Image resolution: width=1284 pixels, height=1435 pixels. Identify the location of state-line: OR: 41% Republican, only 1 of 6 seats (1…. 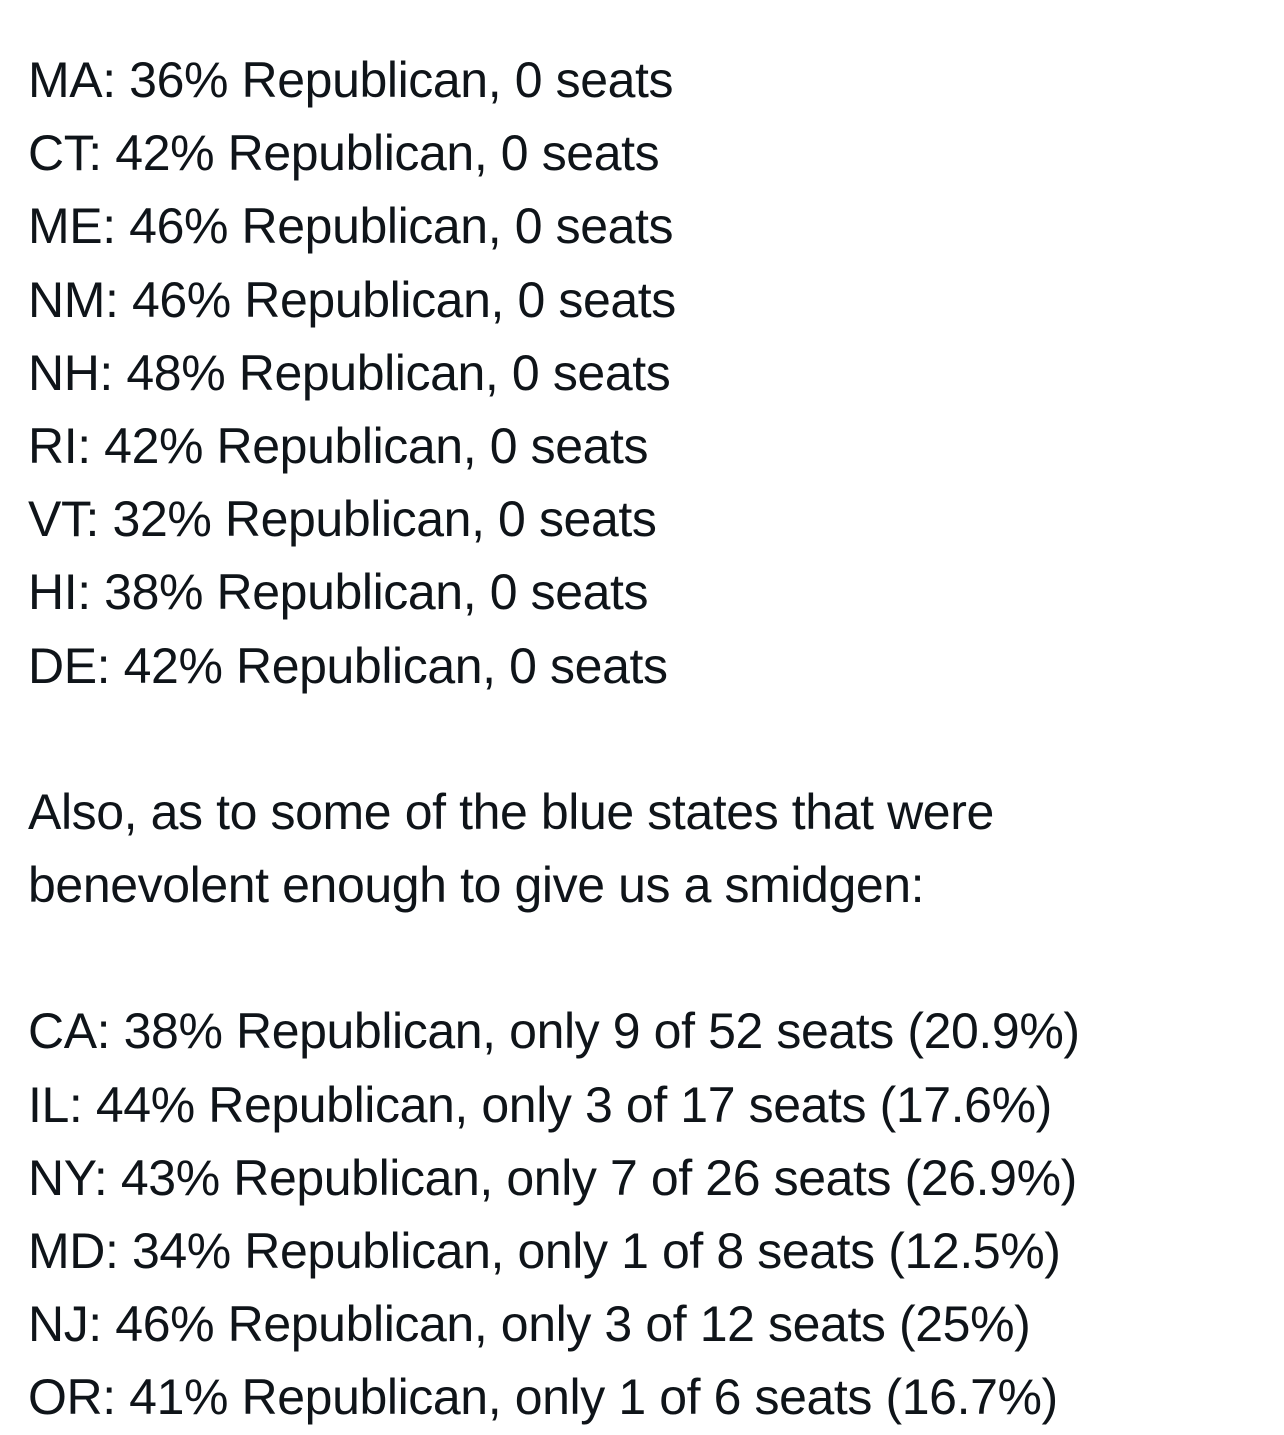
(543, 1397).